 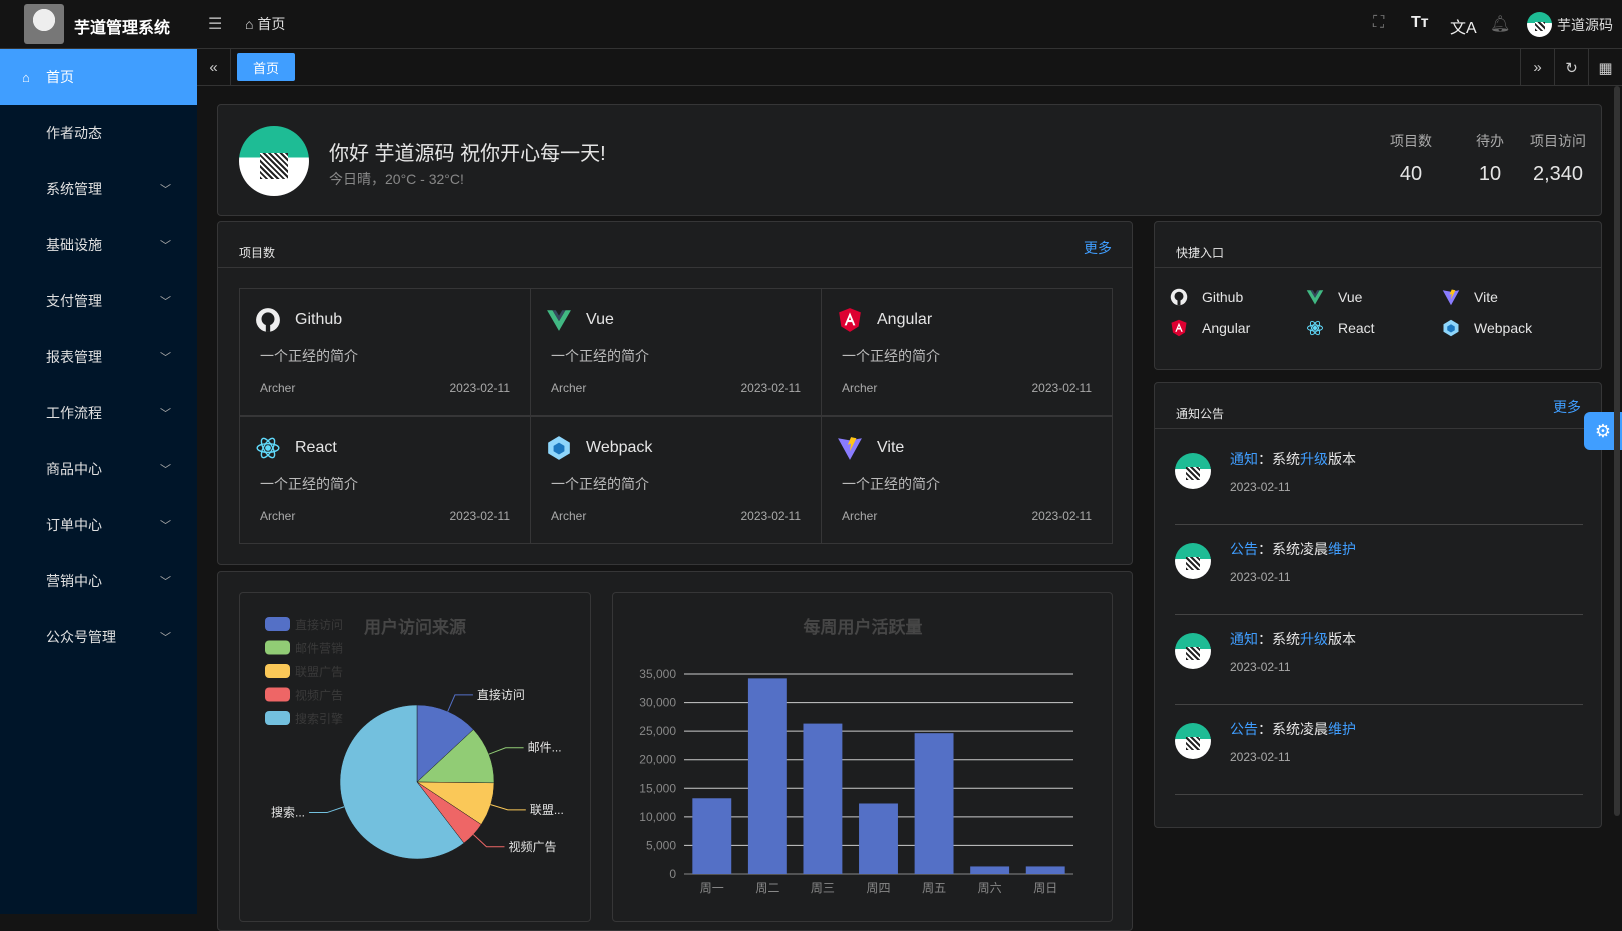 I want to click on greeting: 你好 芋道源码 祝你开心每一天!, so click(x=467, y=154).